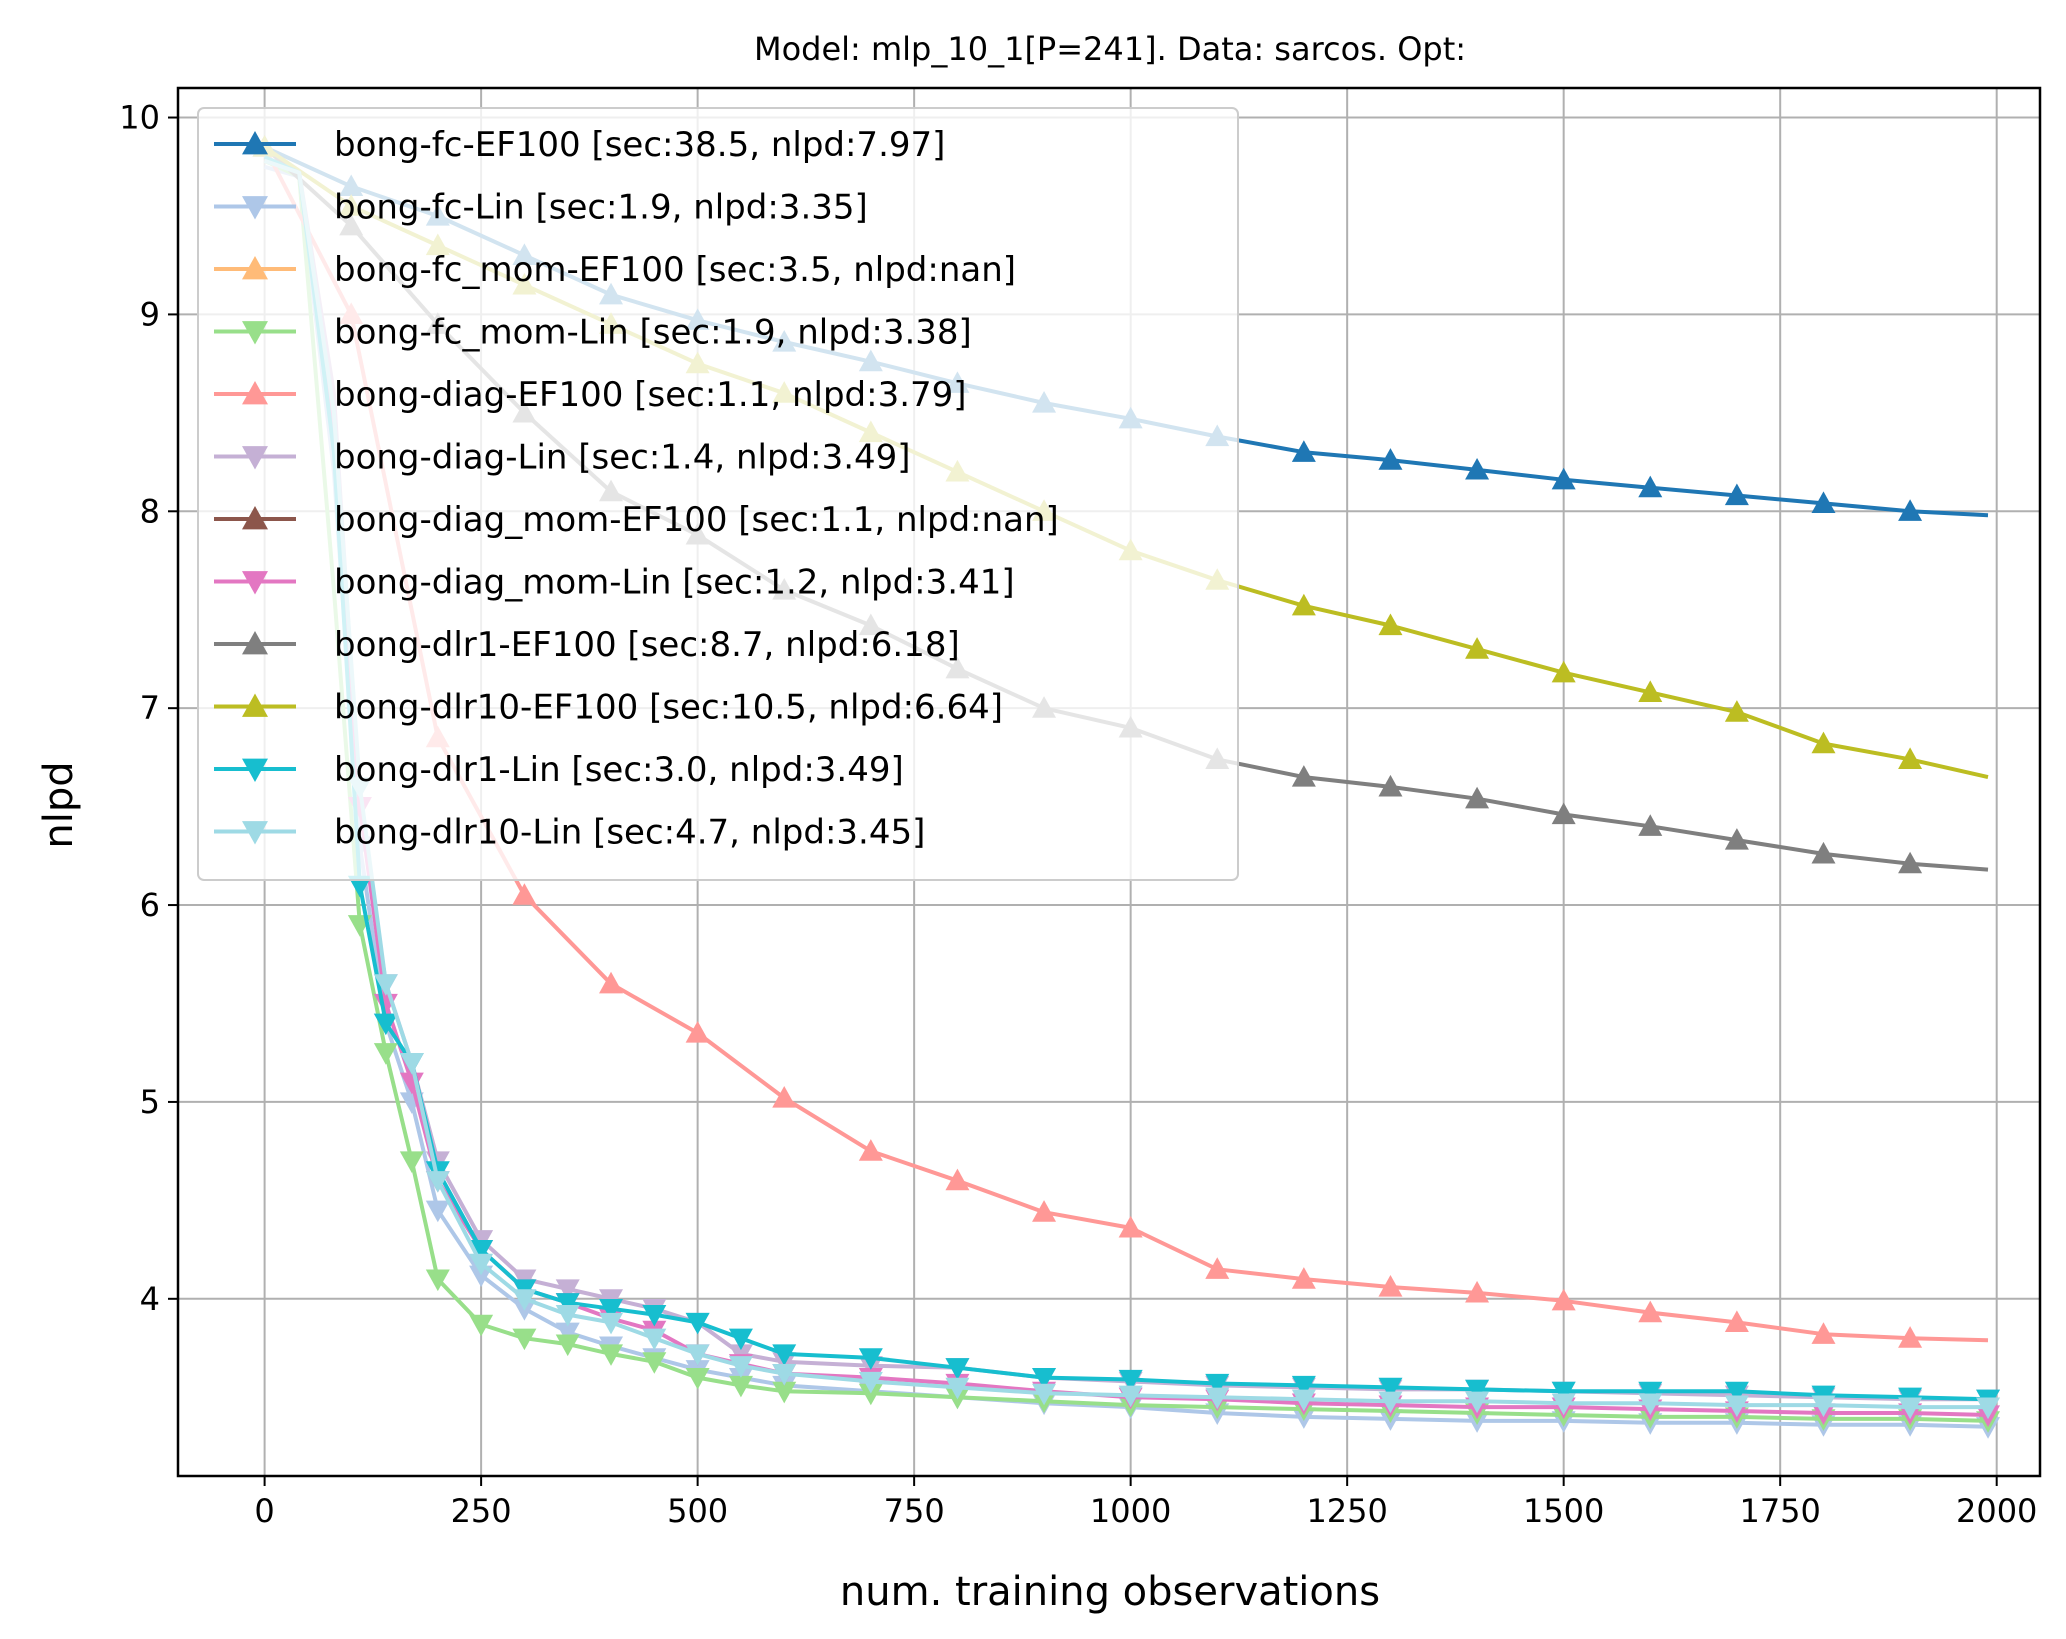 Image resolution: width=2066 pixels, height=1639 pixels. I want to click on legend-item: bong-fc_mom-EF100 [sec:3.5, nlpd:nan], so click(615, 270).